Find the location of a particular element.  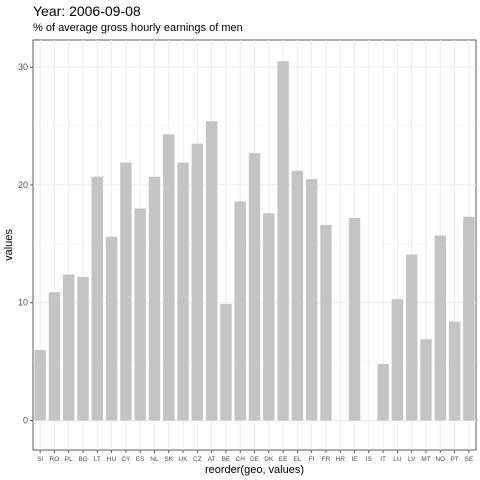

x-tick-label: NO is located at coordinates (440, 459).